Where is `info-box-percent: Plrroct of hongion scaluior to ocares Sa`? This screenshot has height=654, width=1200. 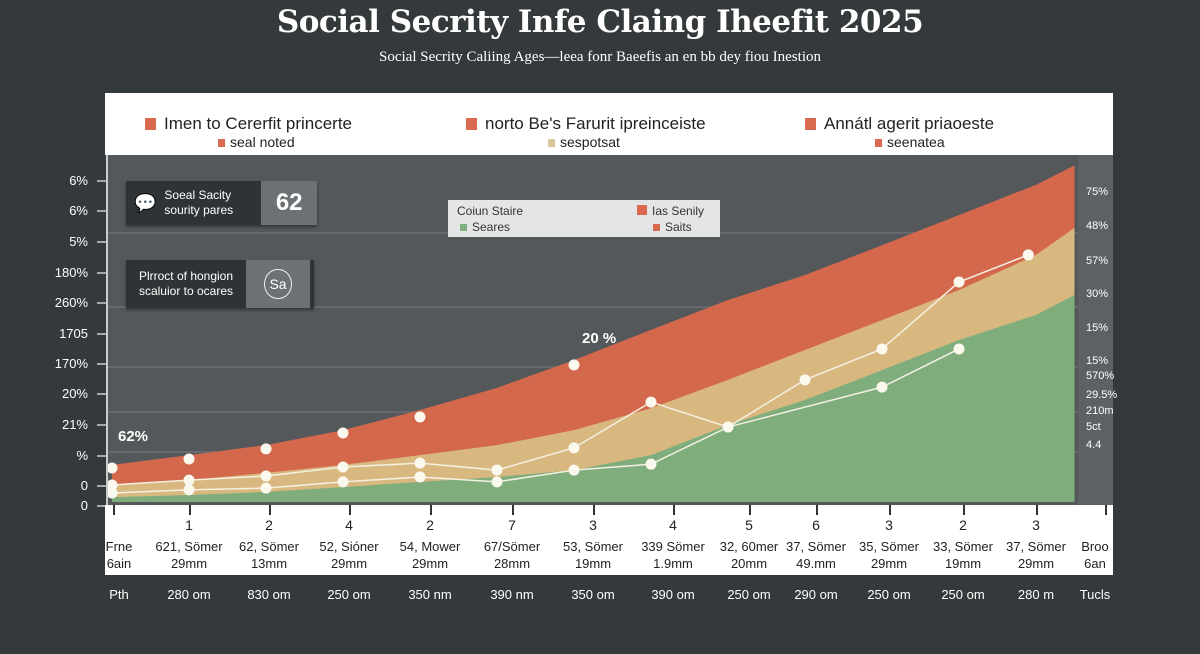
info-box-percent: Plrroct of hongion scaluior to ocares Sa is located at coordinates (220, 284).